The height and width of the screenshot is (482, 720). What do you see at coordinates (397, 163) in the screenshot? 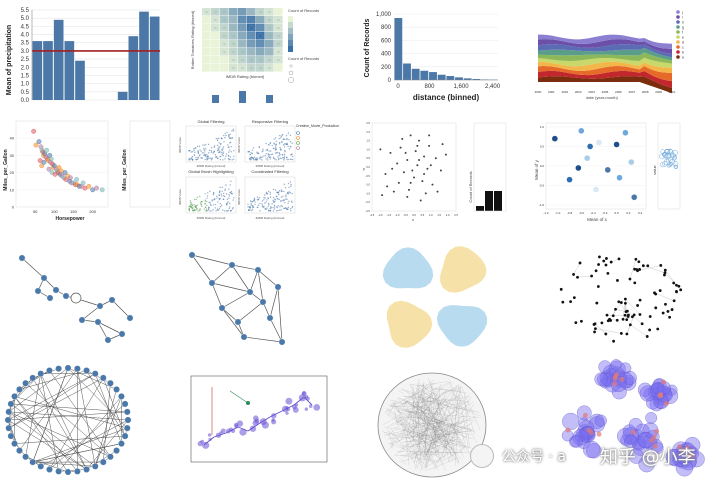
I see `c7-point` at bounding box center [397, 163].